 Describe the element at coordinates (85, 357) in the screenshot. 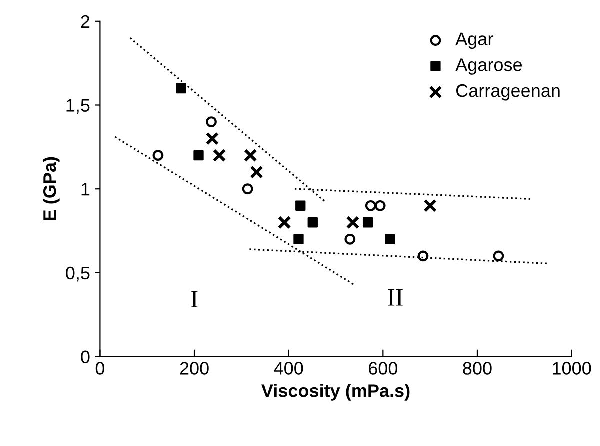

I see `y-tick-label: 0` at that location.